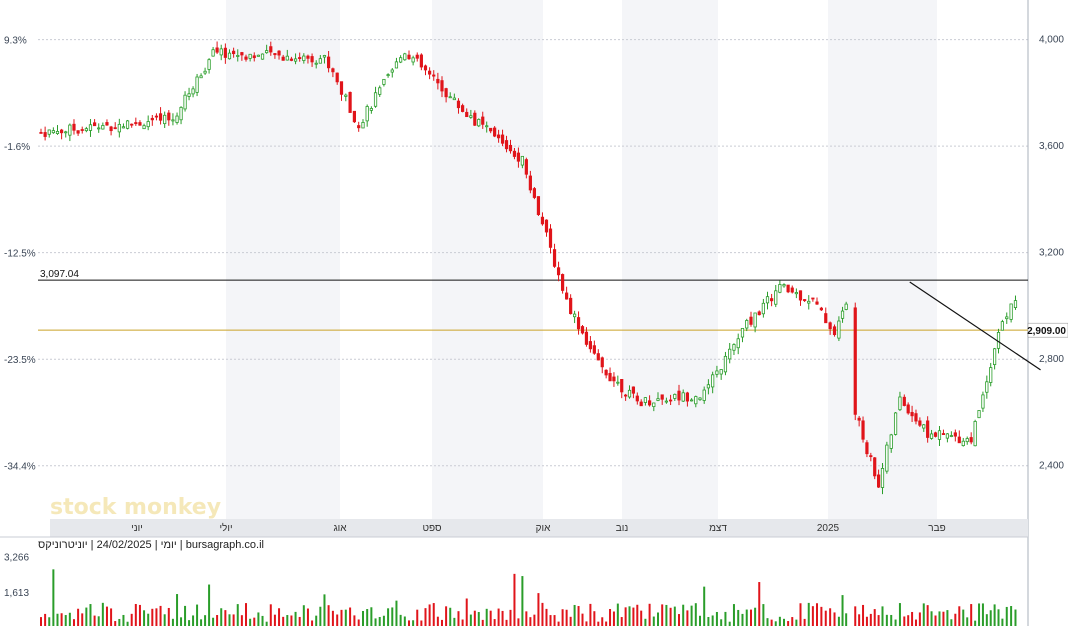 The height and width of the screenshot is (626, 1068). Describe the element at coordinates (1051, 40) in the screenshot. I see `y-tick-label-right: 4,000` at that location.